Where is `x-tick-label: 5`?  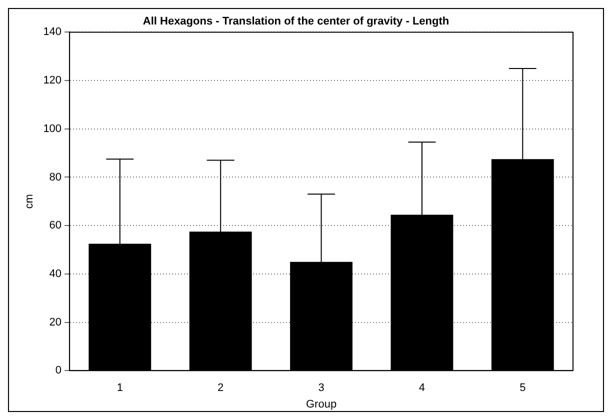
x-tick-label: 5 is located at coordinates (523, 388).